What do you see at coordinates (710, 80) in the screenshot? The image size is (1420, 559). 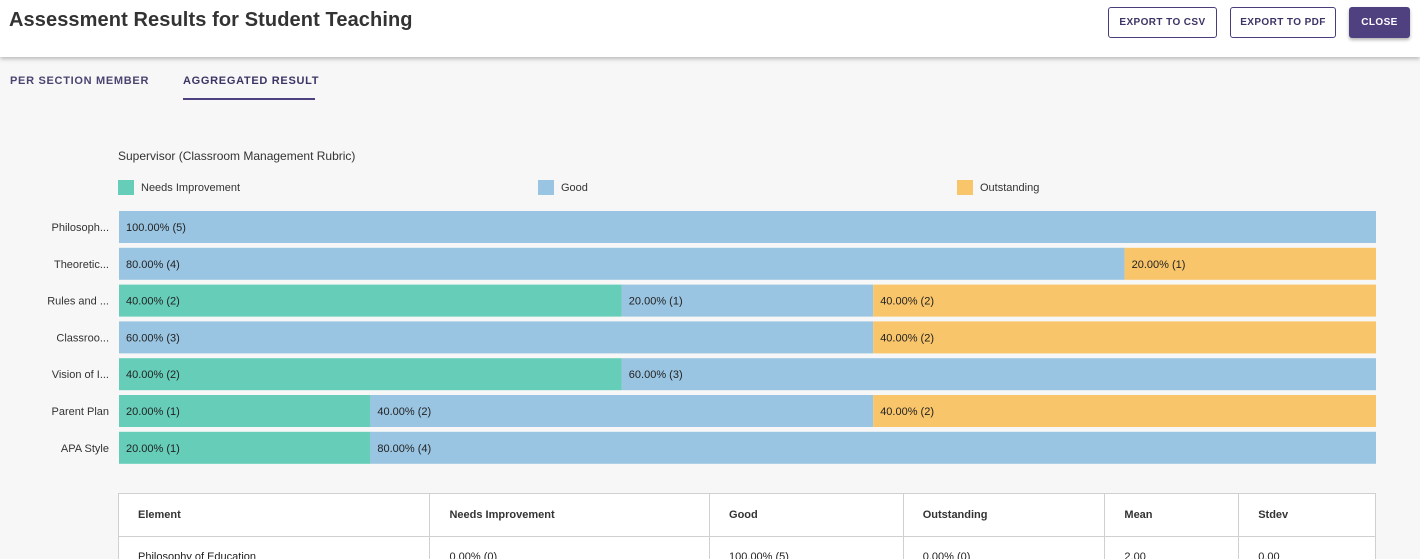 I see `tab-bar: PER SECTION MEMBER AGGREGATED RESULT` at bounding box center [710, 80].